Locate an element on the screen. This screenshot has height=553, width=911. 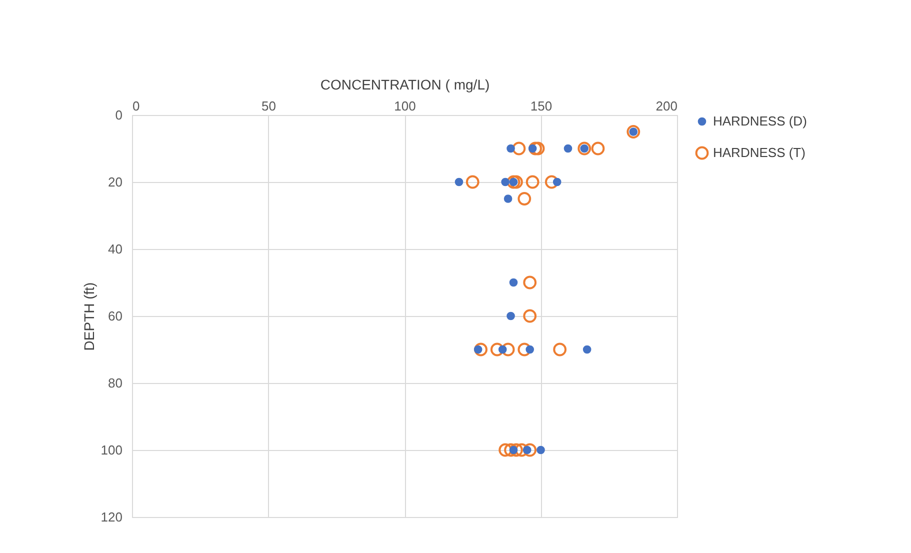
y-tick-label: 40 is located at coordinates (115, 249).